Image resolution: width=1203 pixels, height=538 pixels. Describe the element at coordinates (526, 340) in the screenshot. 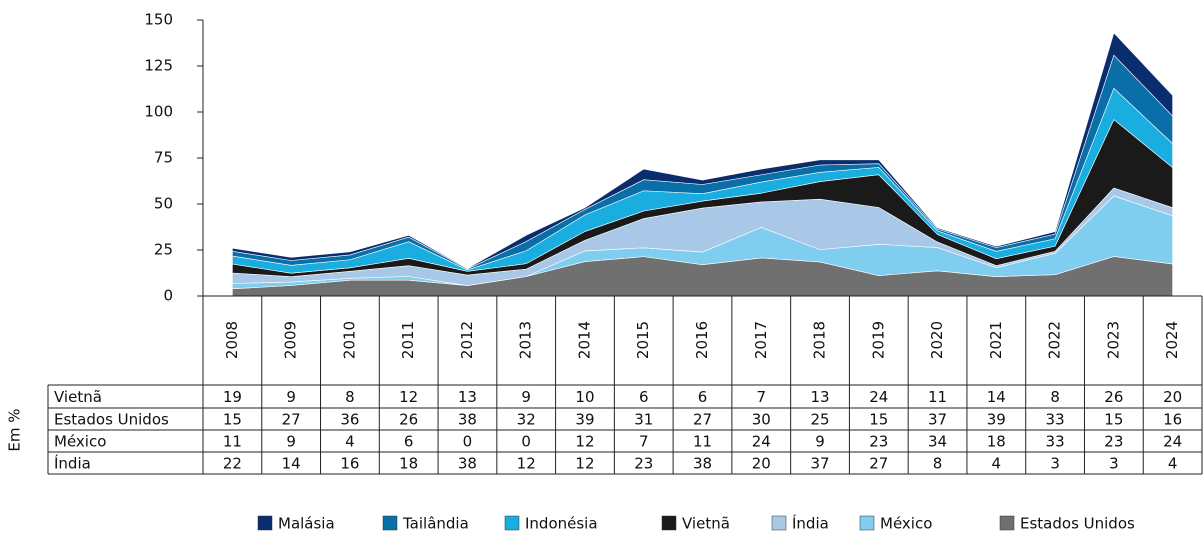

I see `x-tick-label: 2013` at that location.